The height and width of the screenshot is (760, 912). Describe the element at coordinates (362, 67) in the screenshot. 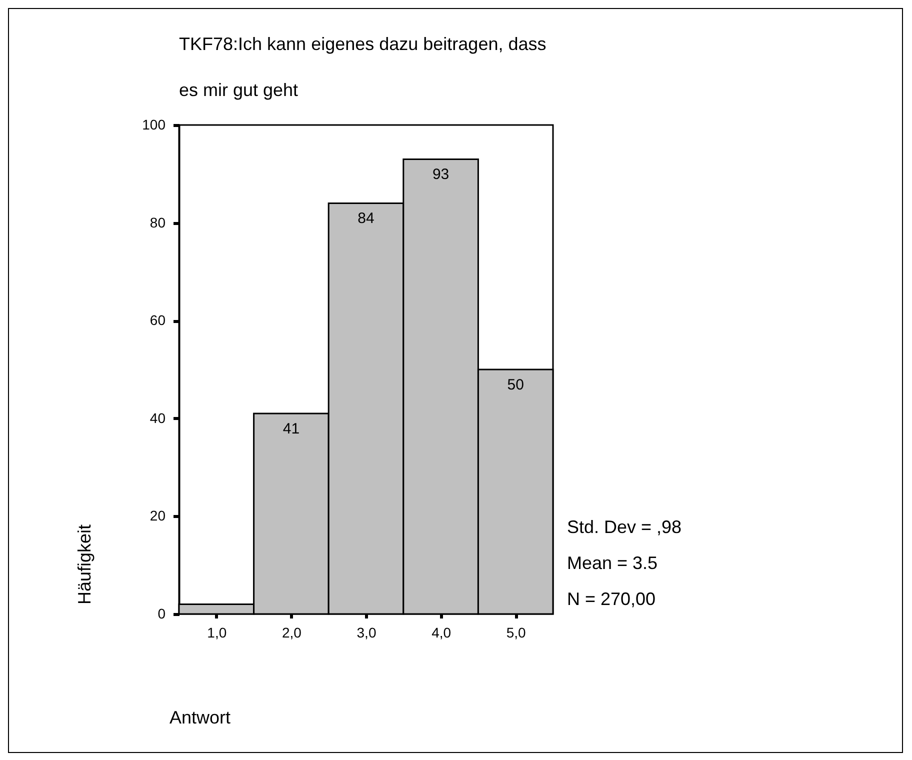

I see `chart-title: TKF78:Ich kann eigenes dazu beitragen, dass es mir gut geht` at that location.